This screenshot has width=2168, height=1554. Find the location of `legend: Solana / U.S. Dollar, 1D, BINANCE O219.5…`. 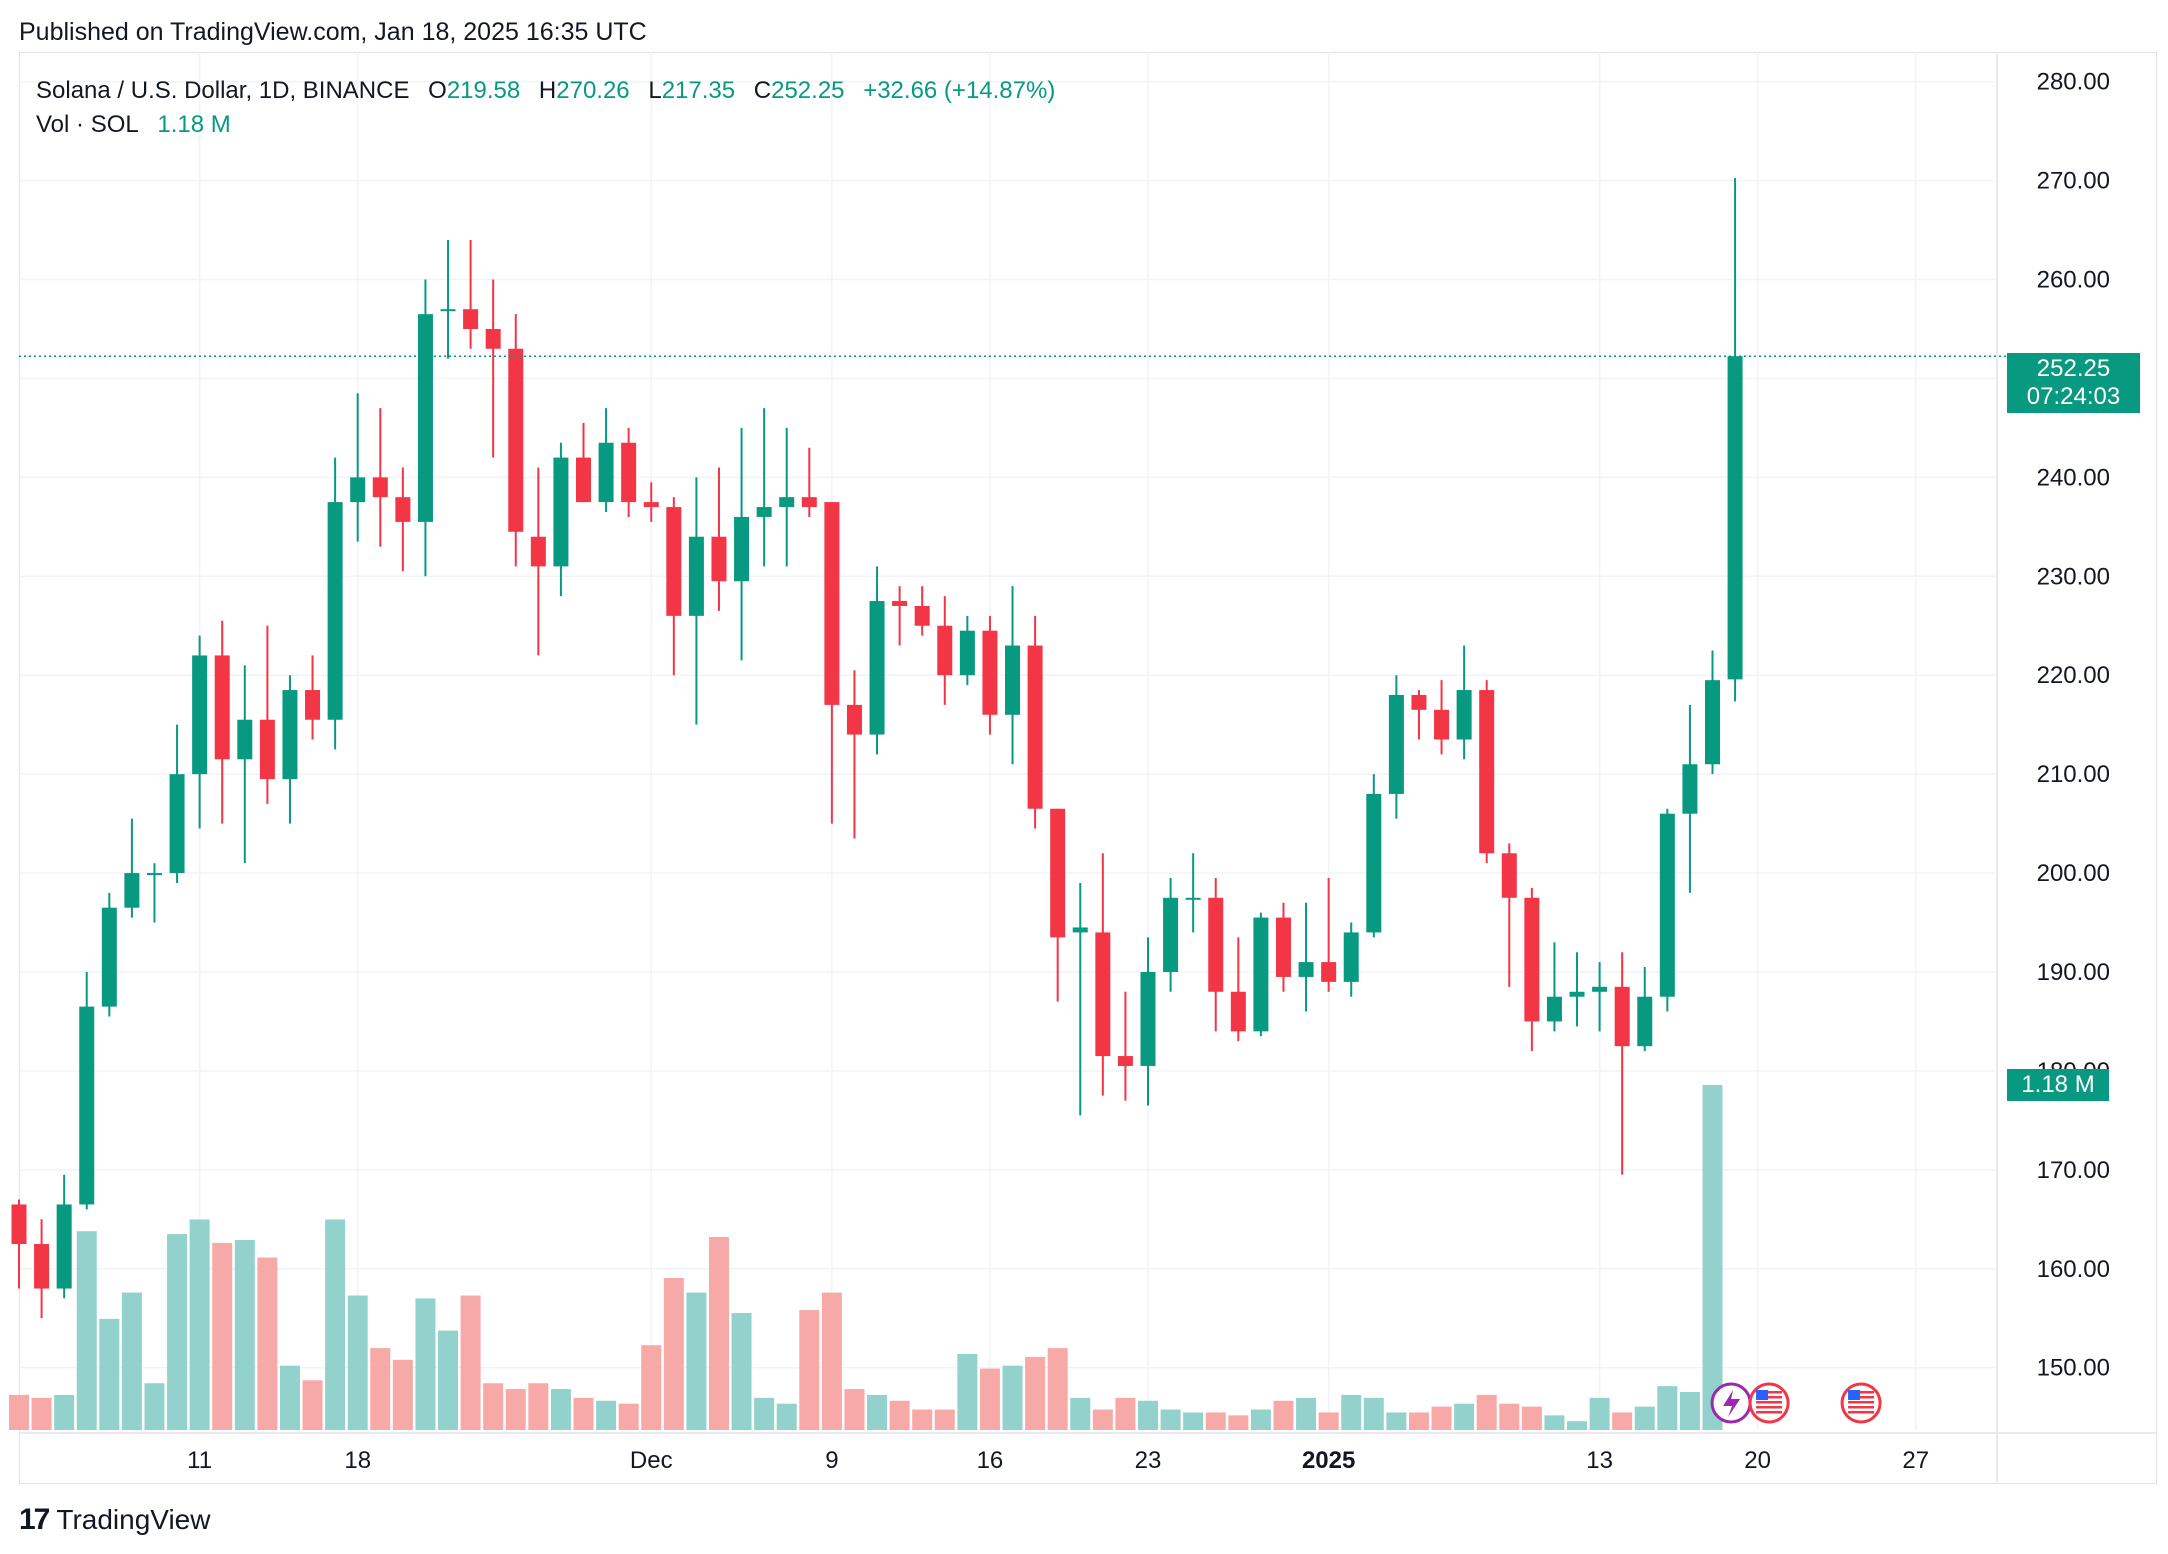

legend: Solana / U.S. Dollar, 1D, BINANCE O219.5… is located at coordinates (545, 108).